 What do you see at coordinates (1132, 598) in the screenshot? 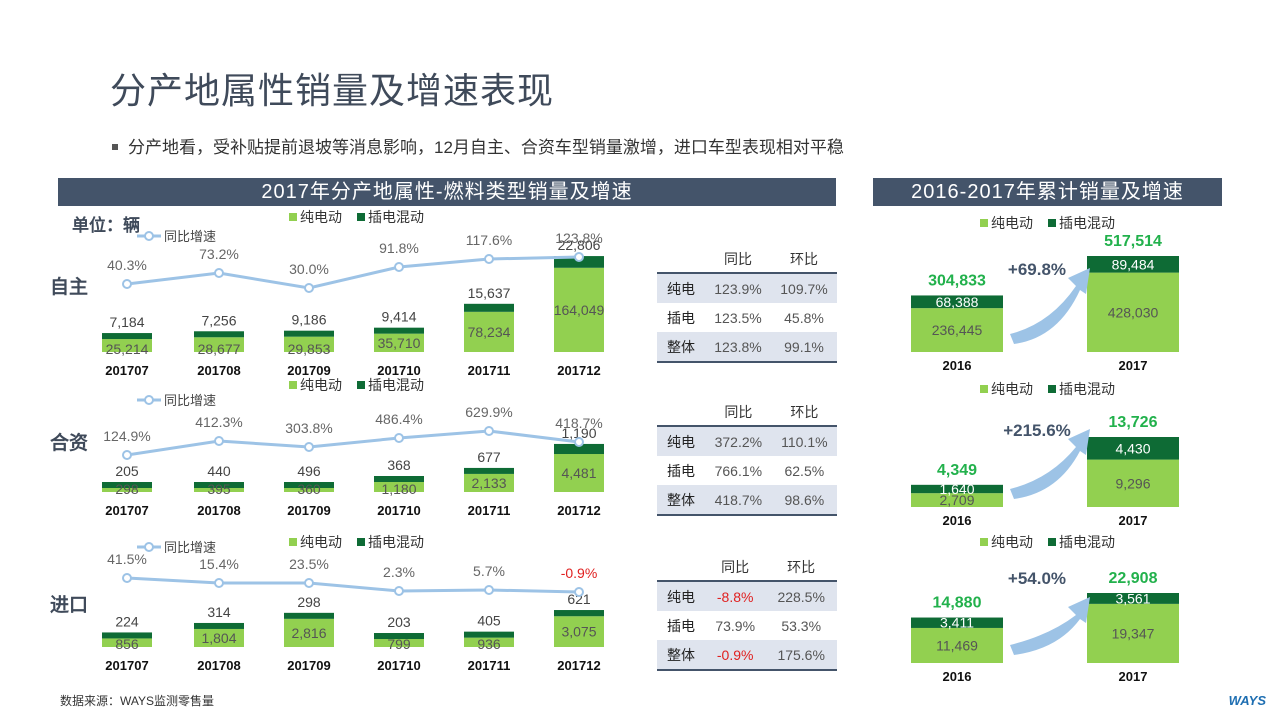
I see `cum-phev-label: 3,561` at bounding box center [1132, 598].